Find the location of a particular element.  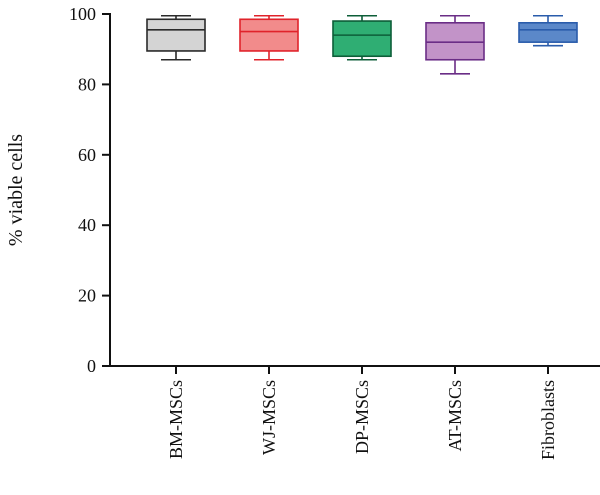

x-tick-label: Fibroblasts is located at coordinates (548, 420).